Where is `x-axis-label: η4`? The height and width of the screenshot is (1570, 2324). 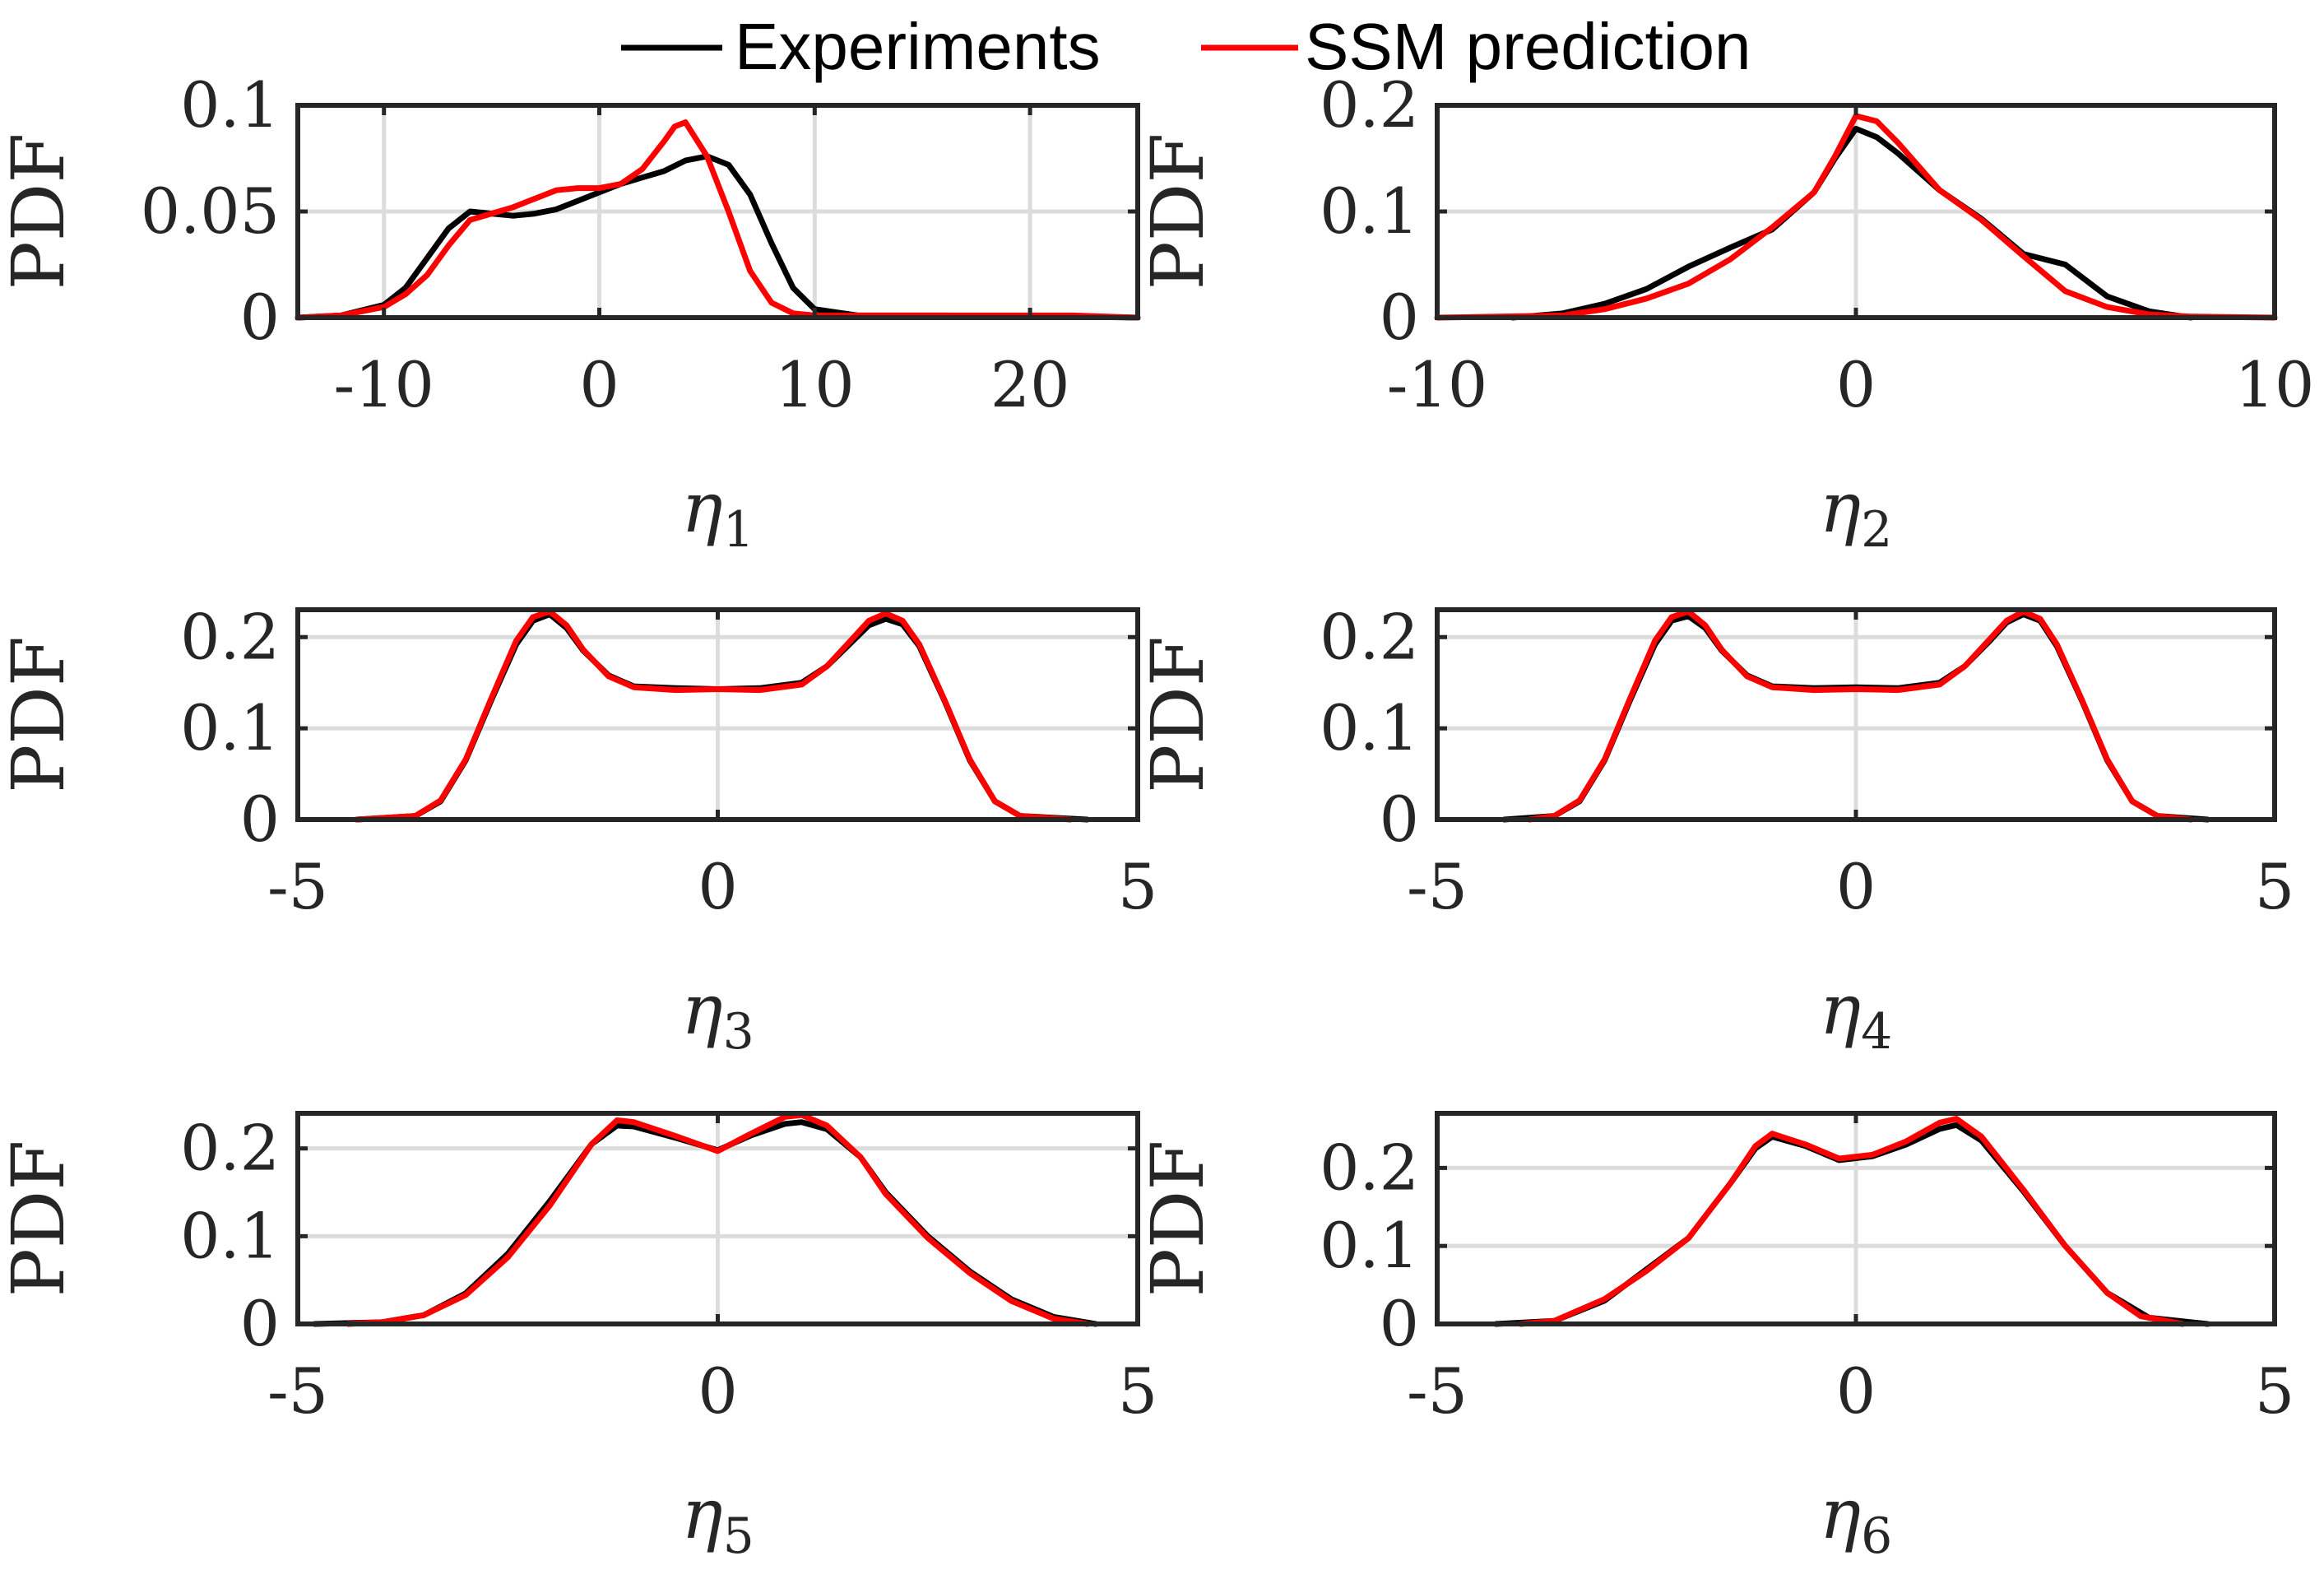 x-axis-label: η4 is located at coordinates (1857, 1015).